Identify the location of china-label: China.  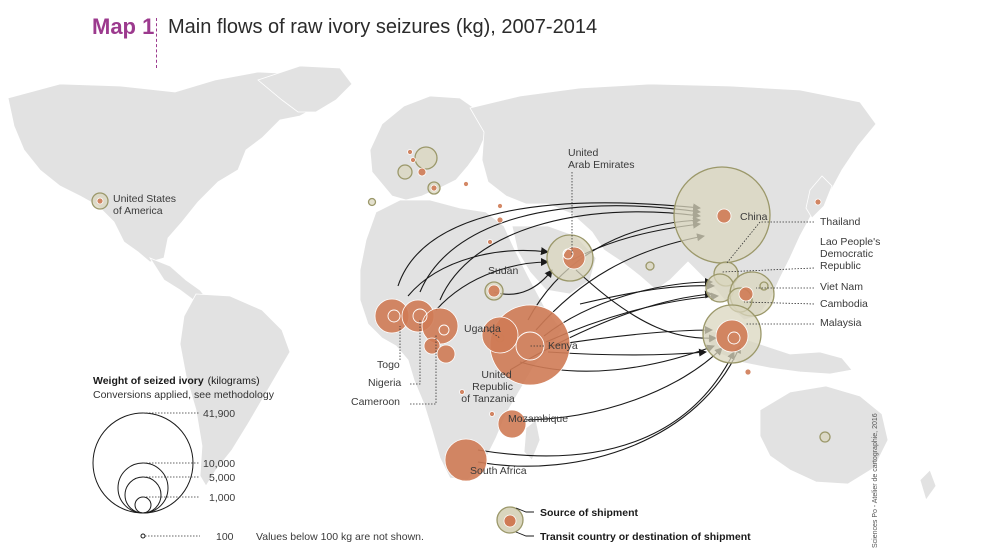
(754, 217).